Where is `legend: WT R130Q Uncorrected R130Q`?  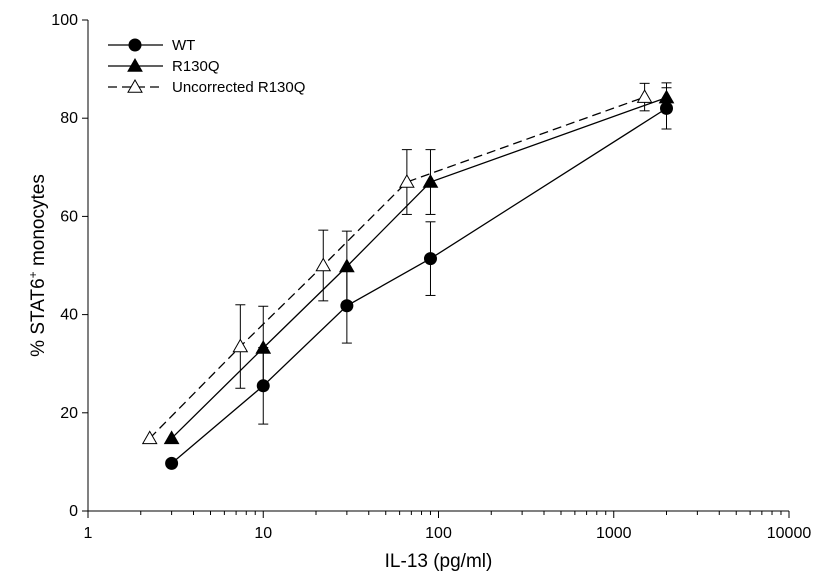
legend: WT R130Q Uncorrected R130Q is located at coordinates (206, 66).